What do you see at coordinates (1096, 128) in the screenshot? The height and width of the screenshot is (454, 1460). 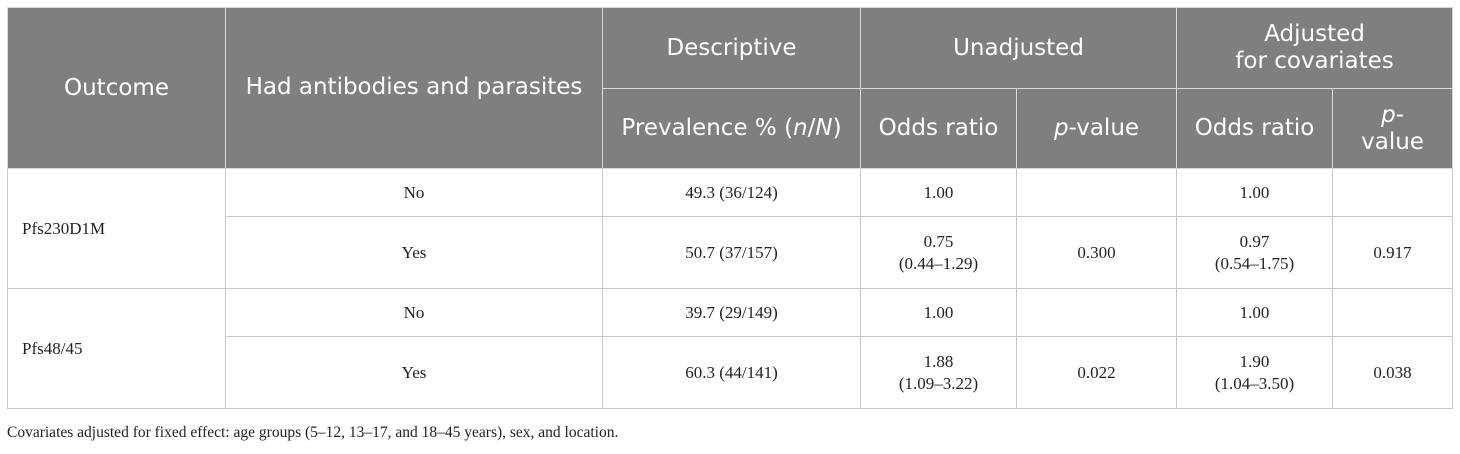 I see `header-p-value: p-value` at bounding box center [1096, 128].